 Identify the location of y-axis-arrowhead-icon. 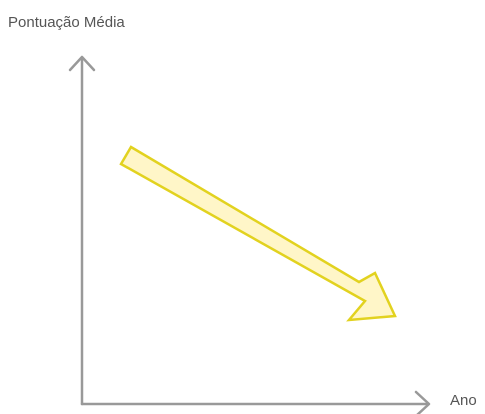
(82, 63).